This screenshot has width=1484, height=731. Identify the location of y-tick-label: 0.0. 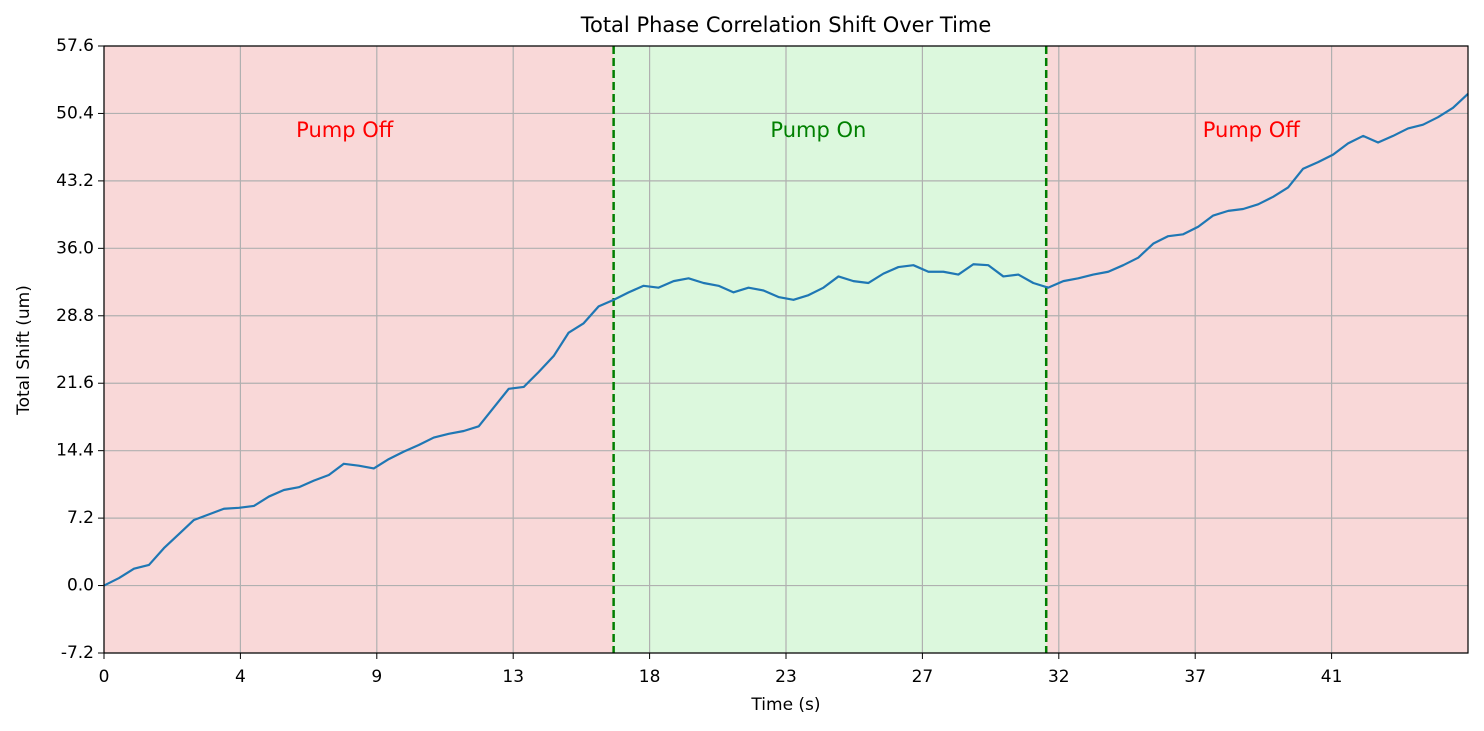
(80, 586).